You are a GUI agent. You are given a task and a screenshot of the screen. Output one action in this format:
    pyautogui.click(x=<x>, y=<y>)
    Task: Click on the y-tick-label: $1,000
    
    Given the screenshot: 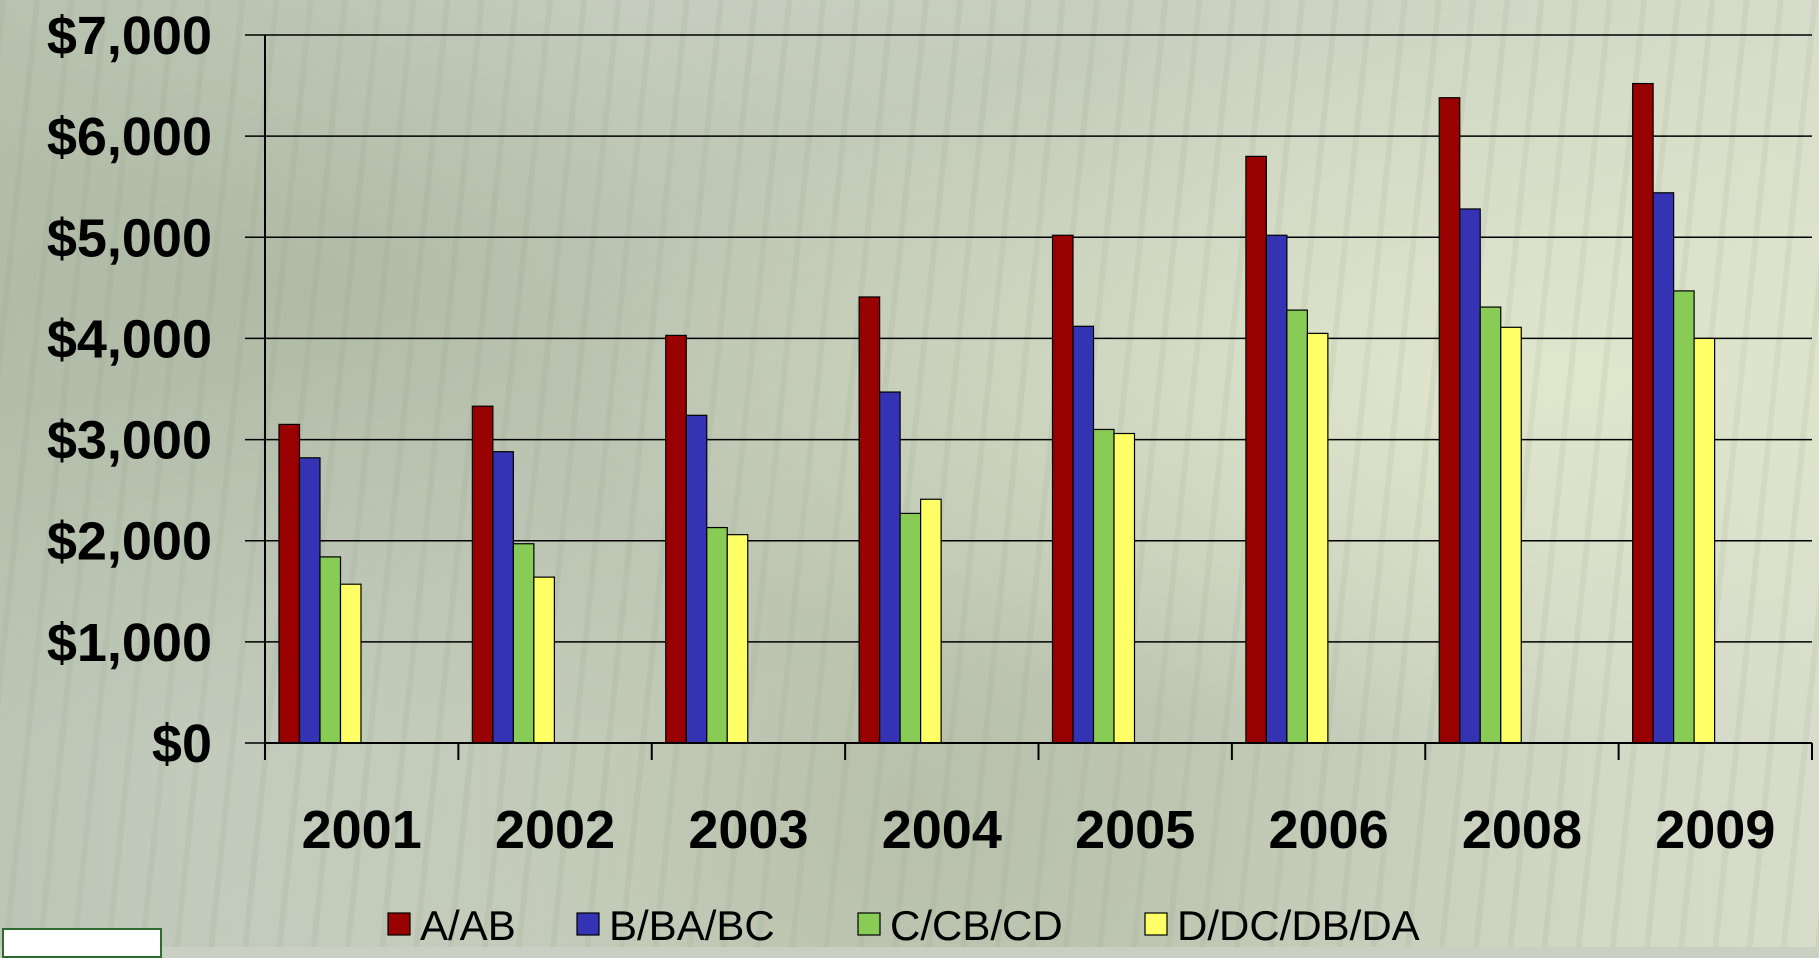 What is the action you would take?
    pyautogui.click(x=129, y=643)
    